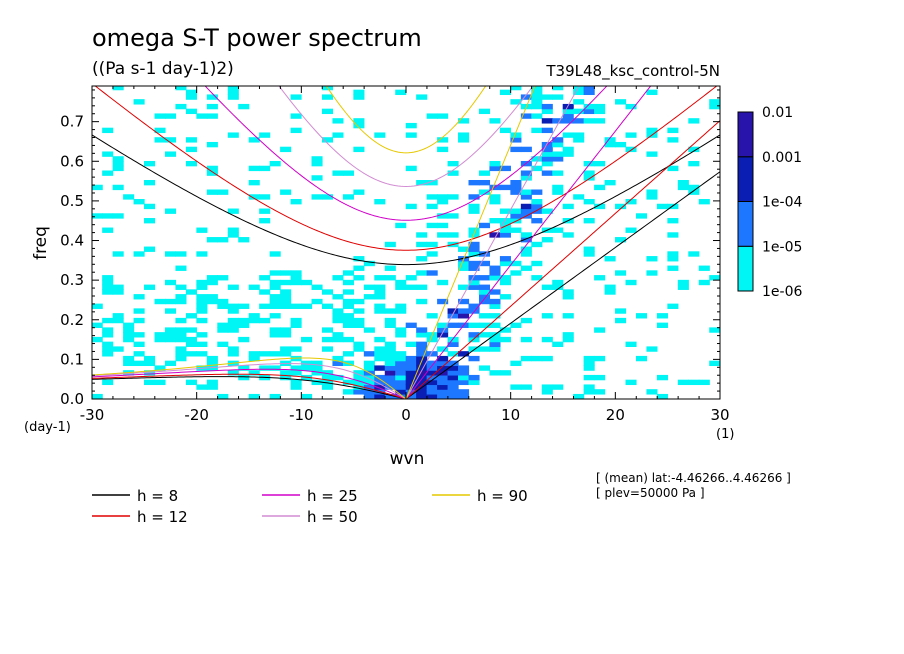 The image size is (904, 654). What do you see at coordinates (47, 427) in the screenshot?
I see `y-unit-label: (day-1)` at bounding box center [47, 427].